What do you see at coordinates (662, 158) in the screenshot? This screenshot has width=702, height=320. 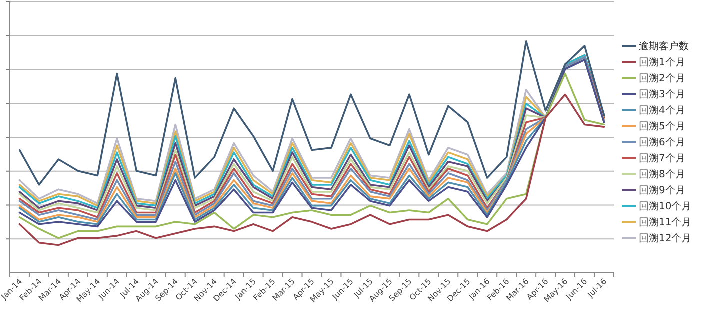 I see `legend-label: 回溯7个月` at bounding box center [662, 158].